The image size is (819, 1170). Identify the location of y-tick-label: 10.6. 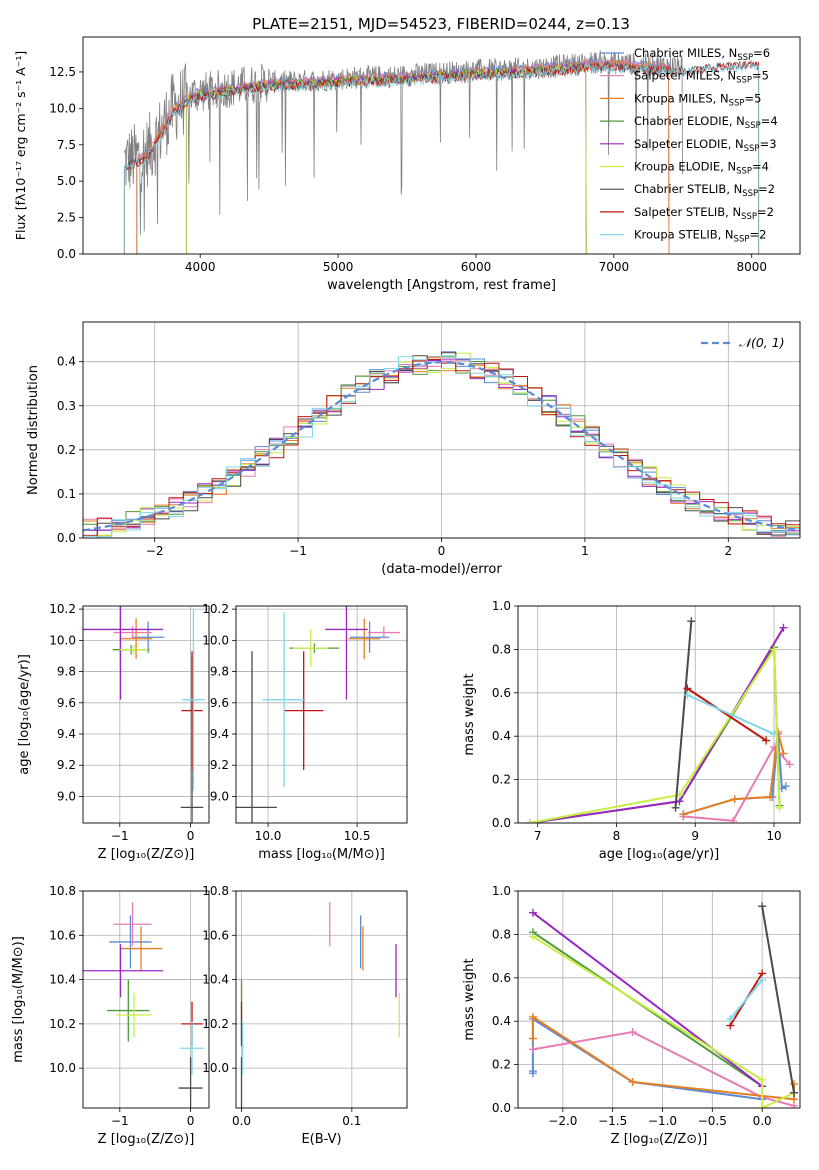
(62, 935).